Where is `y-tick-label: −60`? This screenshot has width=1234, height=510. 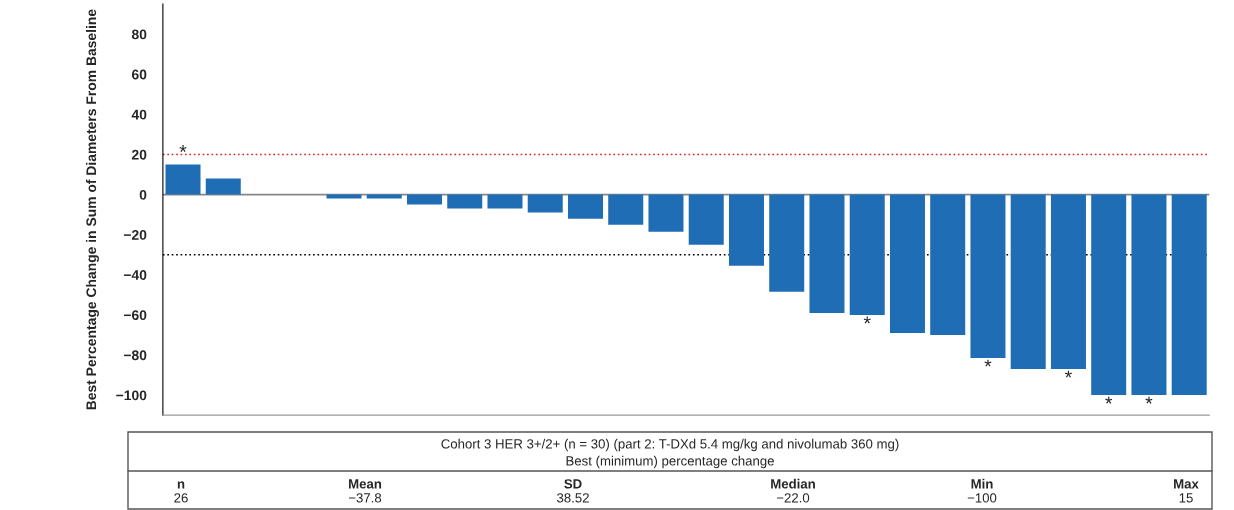
y-tick-label: −60 is located at coordinates (135, 315).